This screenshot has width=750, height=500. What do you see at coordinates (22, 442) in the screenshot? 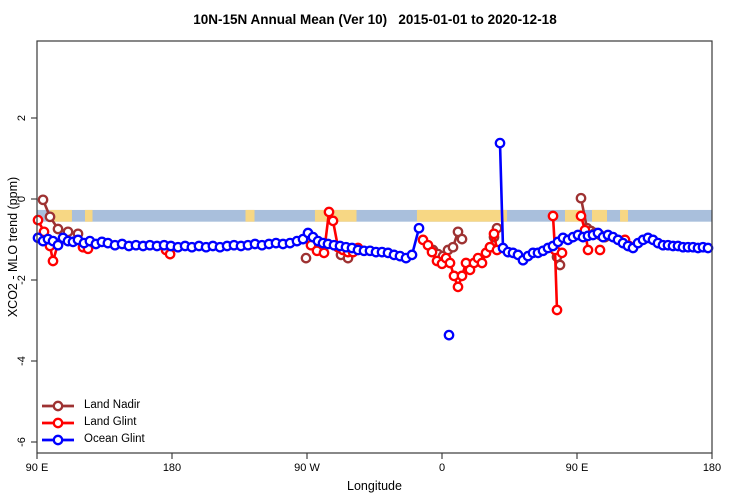
I see `y-tick-label: -6` at bounding box center [22, 442].